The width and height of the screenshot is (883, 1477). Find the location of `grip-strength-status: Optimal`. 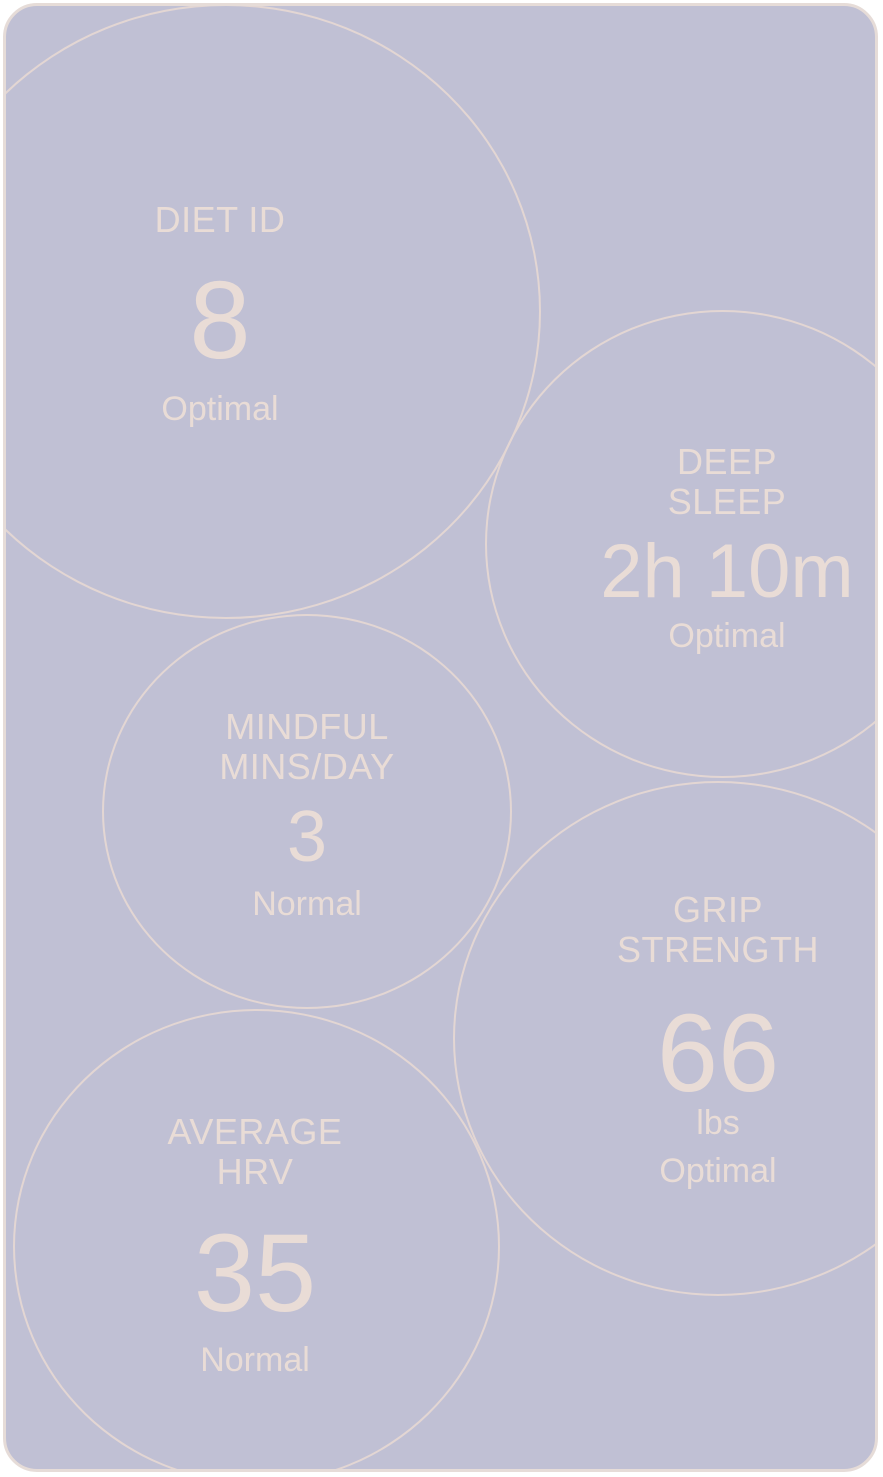

grip-strength-status: Optimal is located at coordinates (718, 1171).